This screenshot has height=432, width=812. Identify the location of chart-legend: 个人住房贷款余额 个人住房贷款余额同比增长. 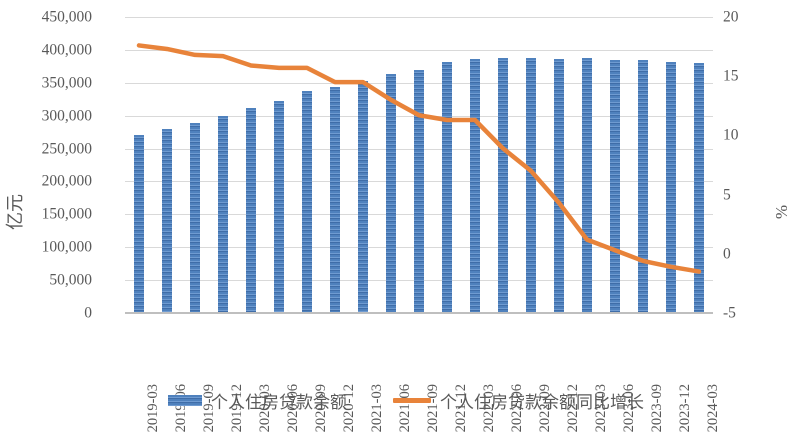
(406, 400).